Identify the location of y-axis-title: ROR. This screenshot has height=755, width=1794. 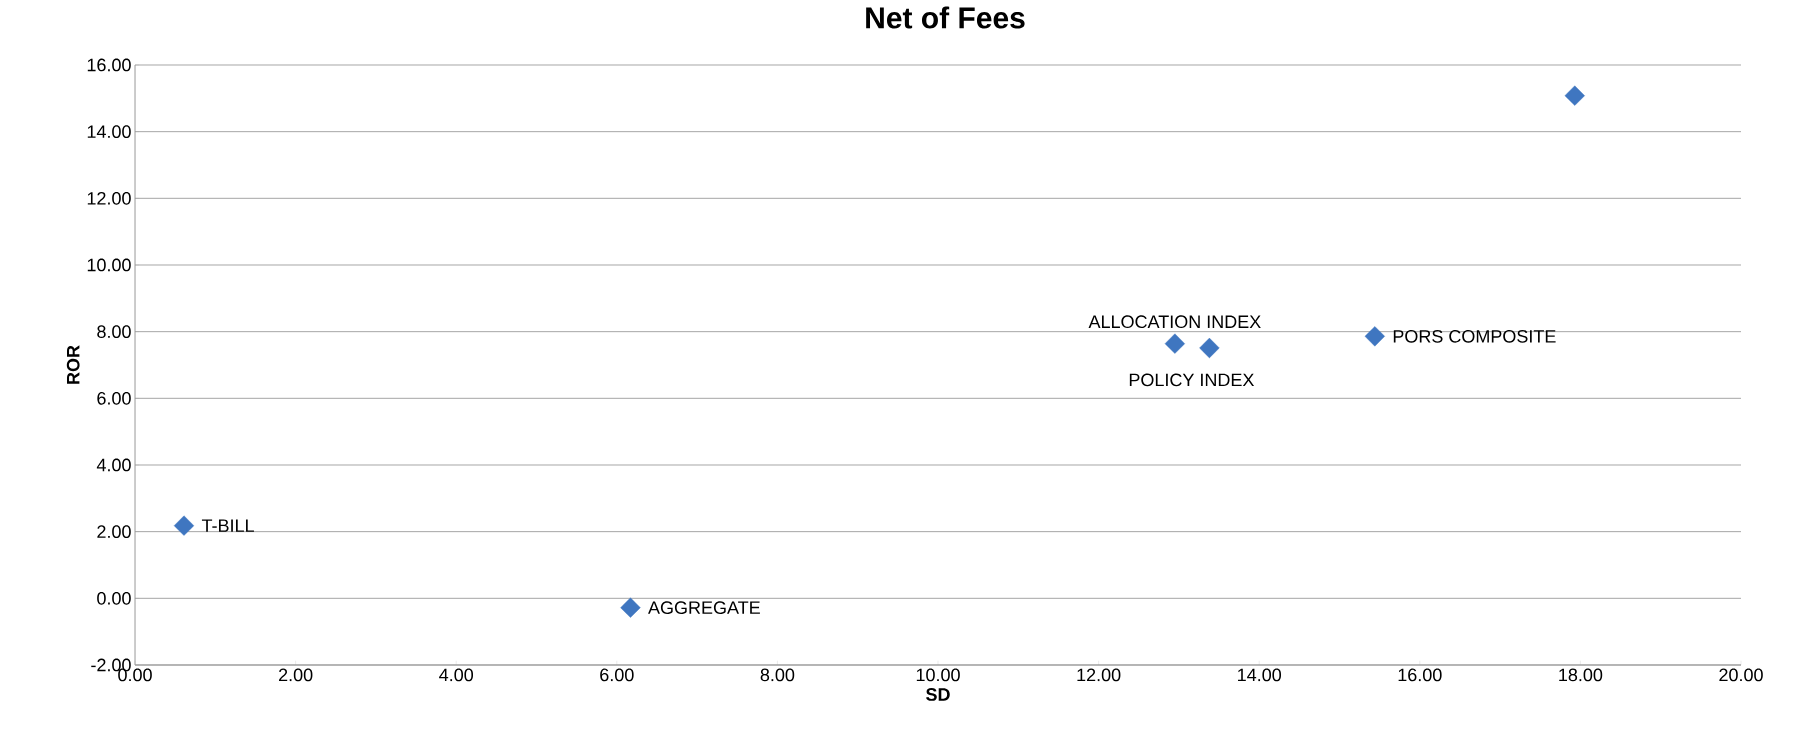
(73, 364).